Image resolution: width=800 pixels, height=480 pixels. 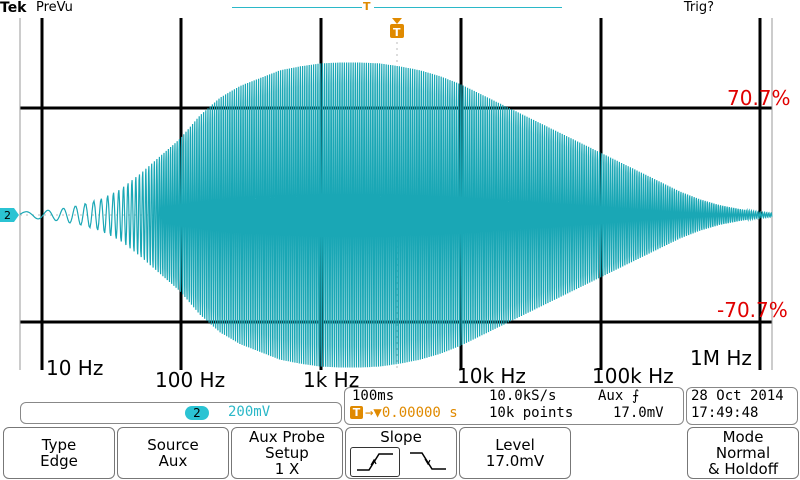 I want to click on trigger-level-readout: 17.0mV, so click(x=638, y=413).